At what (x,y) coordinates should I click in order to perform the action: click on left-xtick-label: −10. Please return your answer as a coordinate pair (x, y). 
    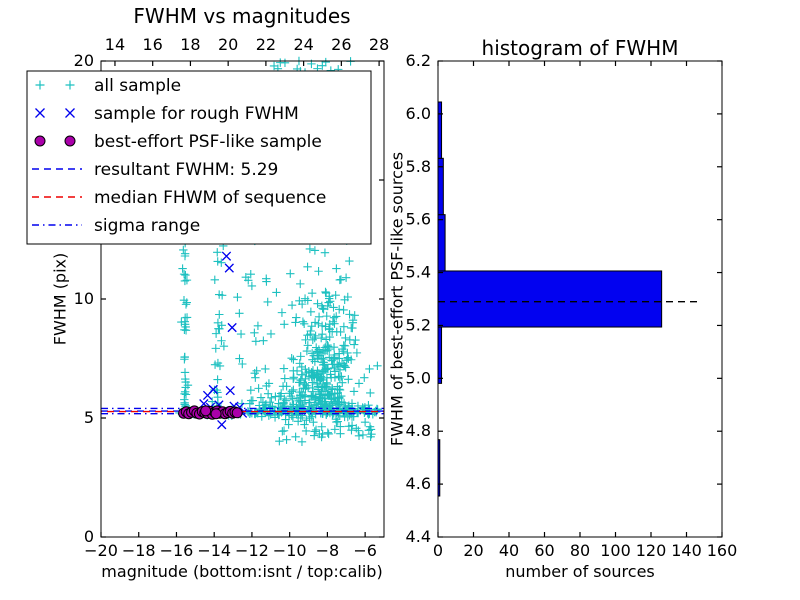
    Looking at the image, I should click on (290, 550).